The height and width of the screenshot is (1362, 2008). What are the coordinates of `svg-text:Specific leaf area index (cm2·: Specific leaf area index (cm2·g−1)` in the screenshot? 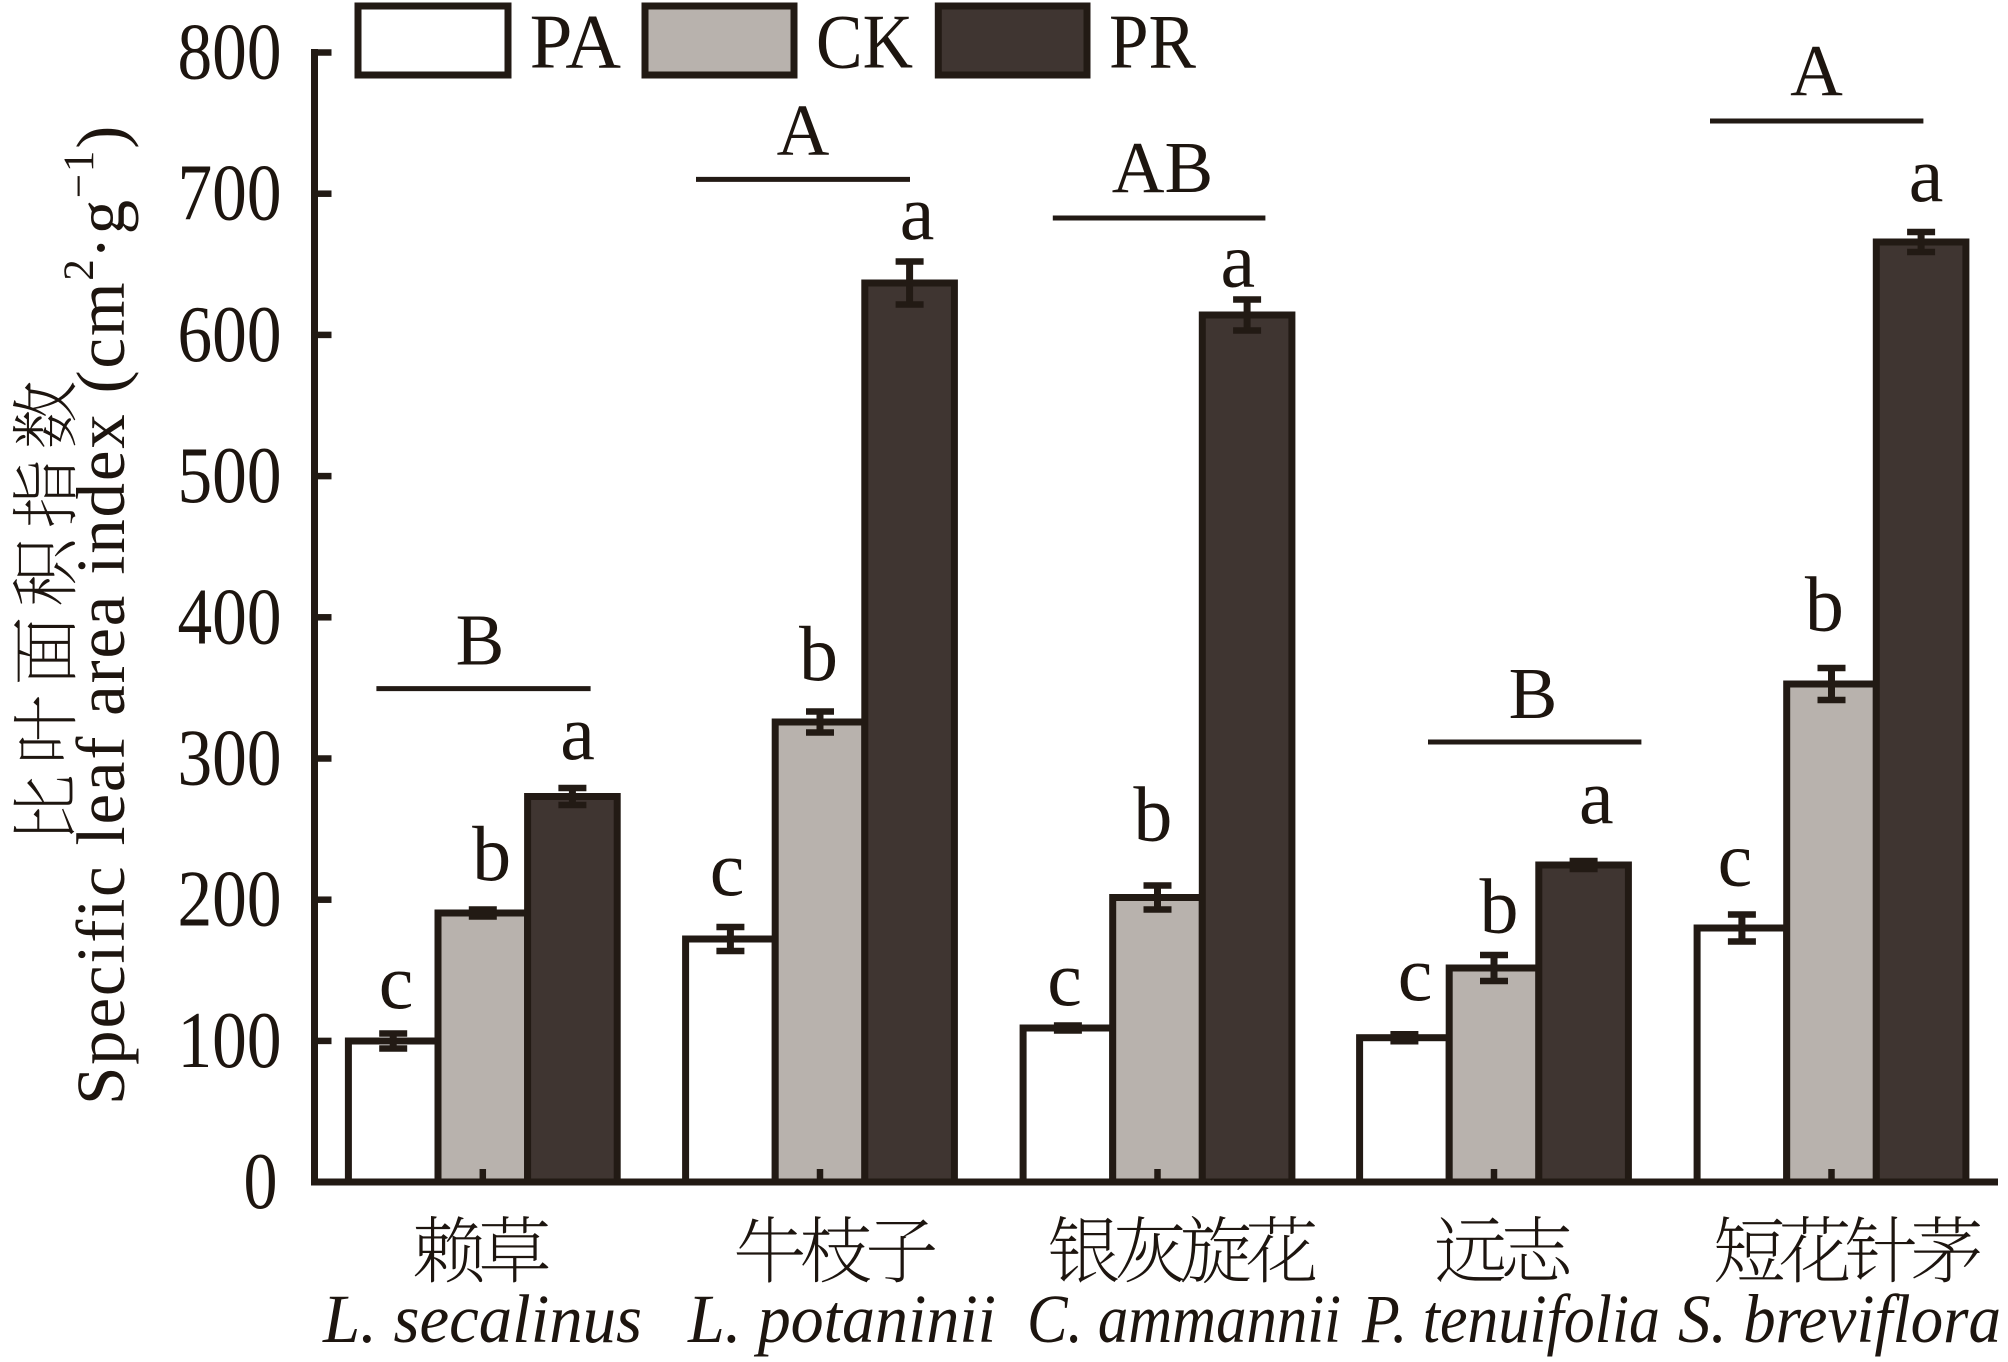 It's located at (97, 614).